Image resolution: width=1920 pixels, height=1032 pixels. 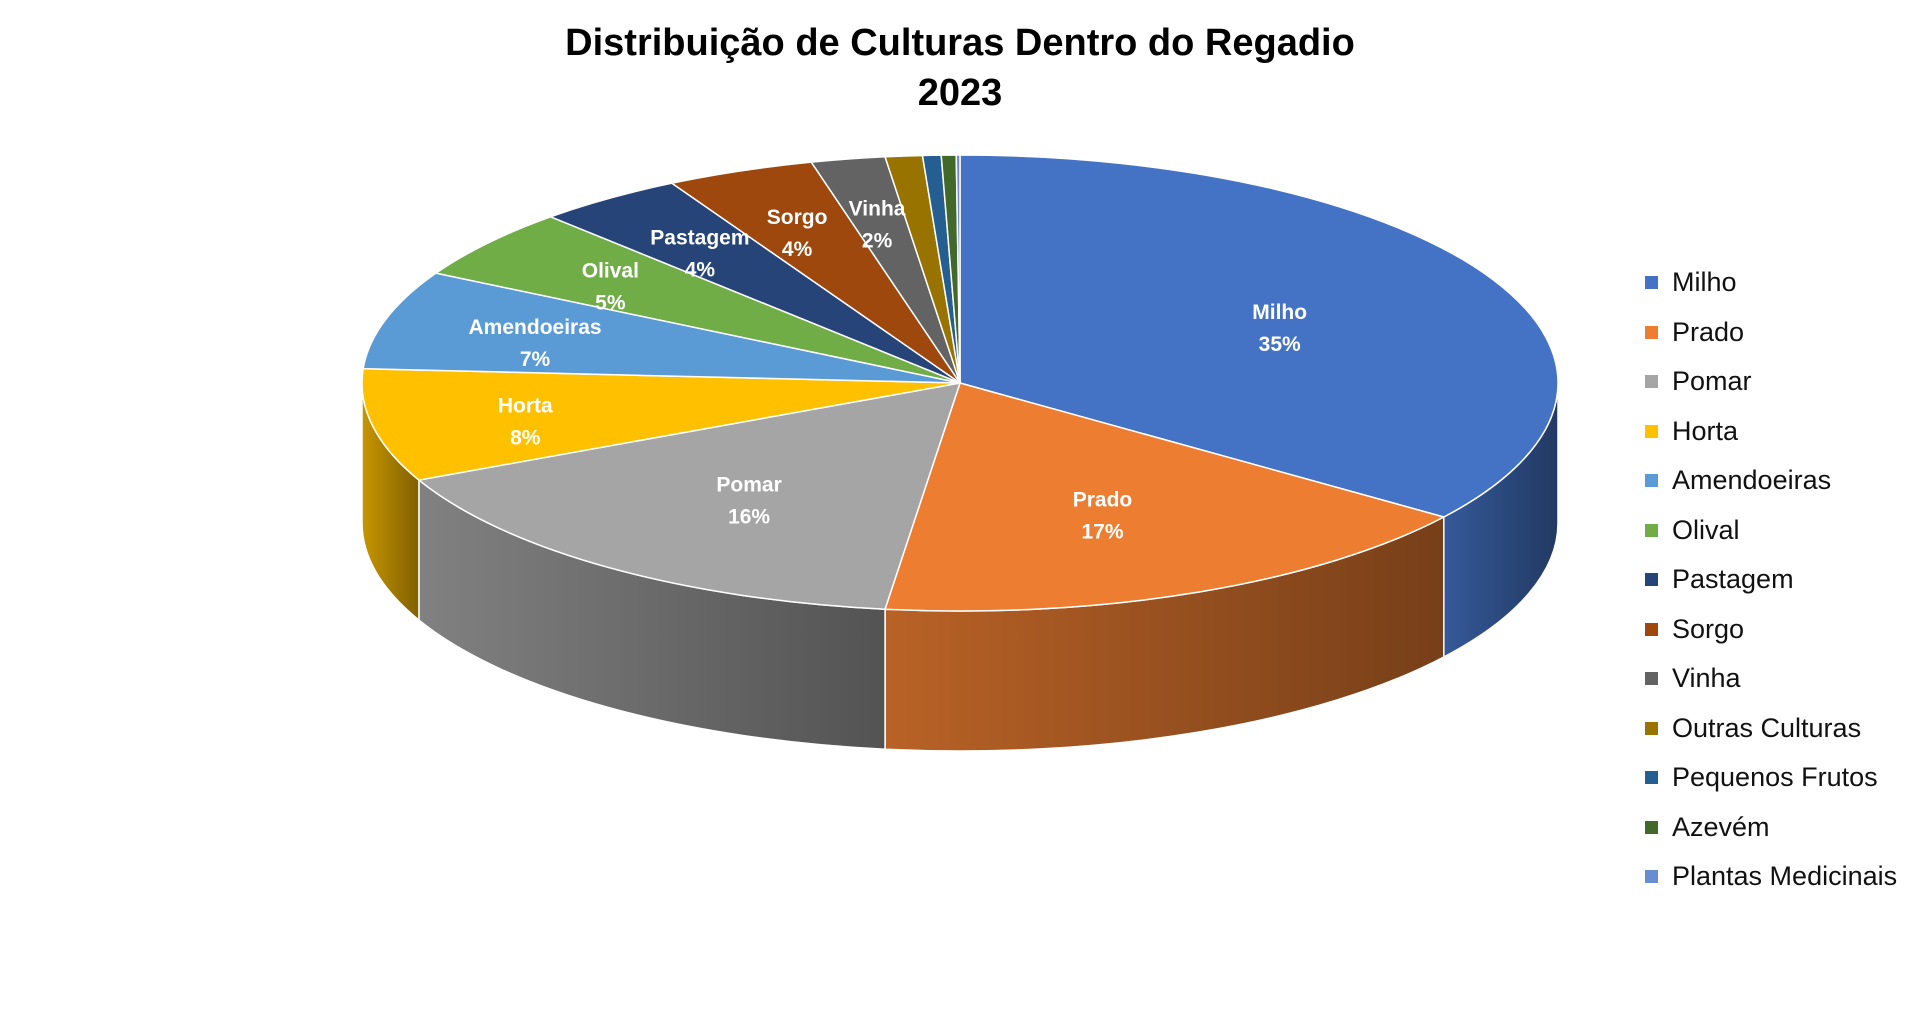 I want to click on legend-label: Prado, so click(x=1708, y=331).